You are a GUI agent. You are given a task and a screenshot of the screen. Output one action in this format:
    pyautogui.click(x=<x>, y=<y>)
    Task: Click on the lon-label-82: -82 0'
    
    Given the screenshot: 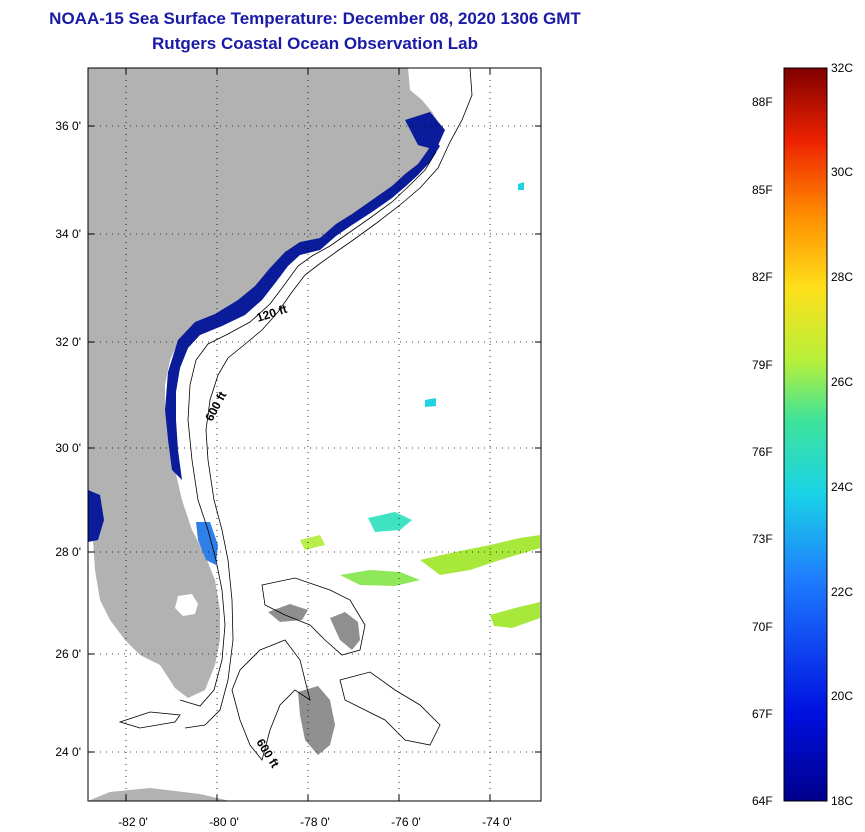 What is the action you would take?
    pyautogui.click(x=133, y=822)
    